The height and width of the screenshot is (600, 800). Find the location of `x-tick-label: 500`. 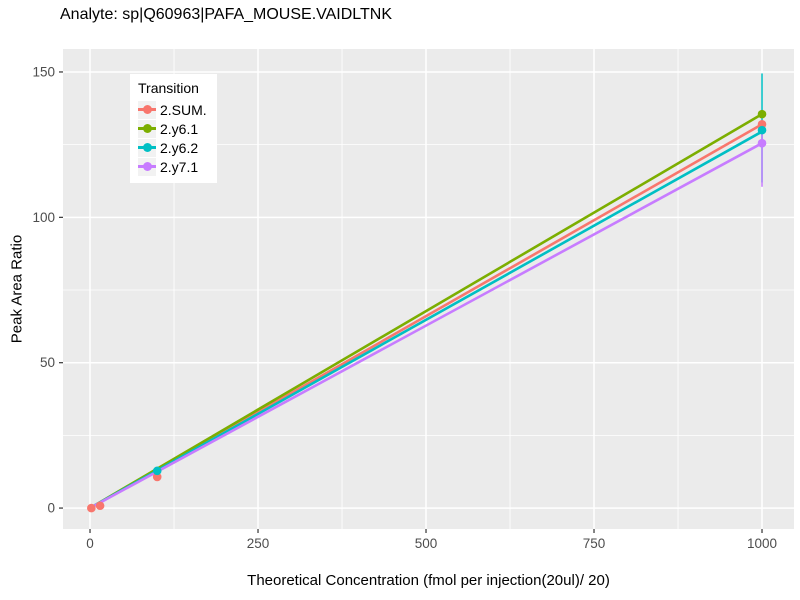

x-tick-label: 500 is located at coordinates (426, 543).